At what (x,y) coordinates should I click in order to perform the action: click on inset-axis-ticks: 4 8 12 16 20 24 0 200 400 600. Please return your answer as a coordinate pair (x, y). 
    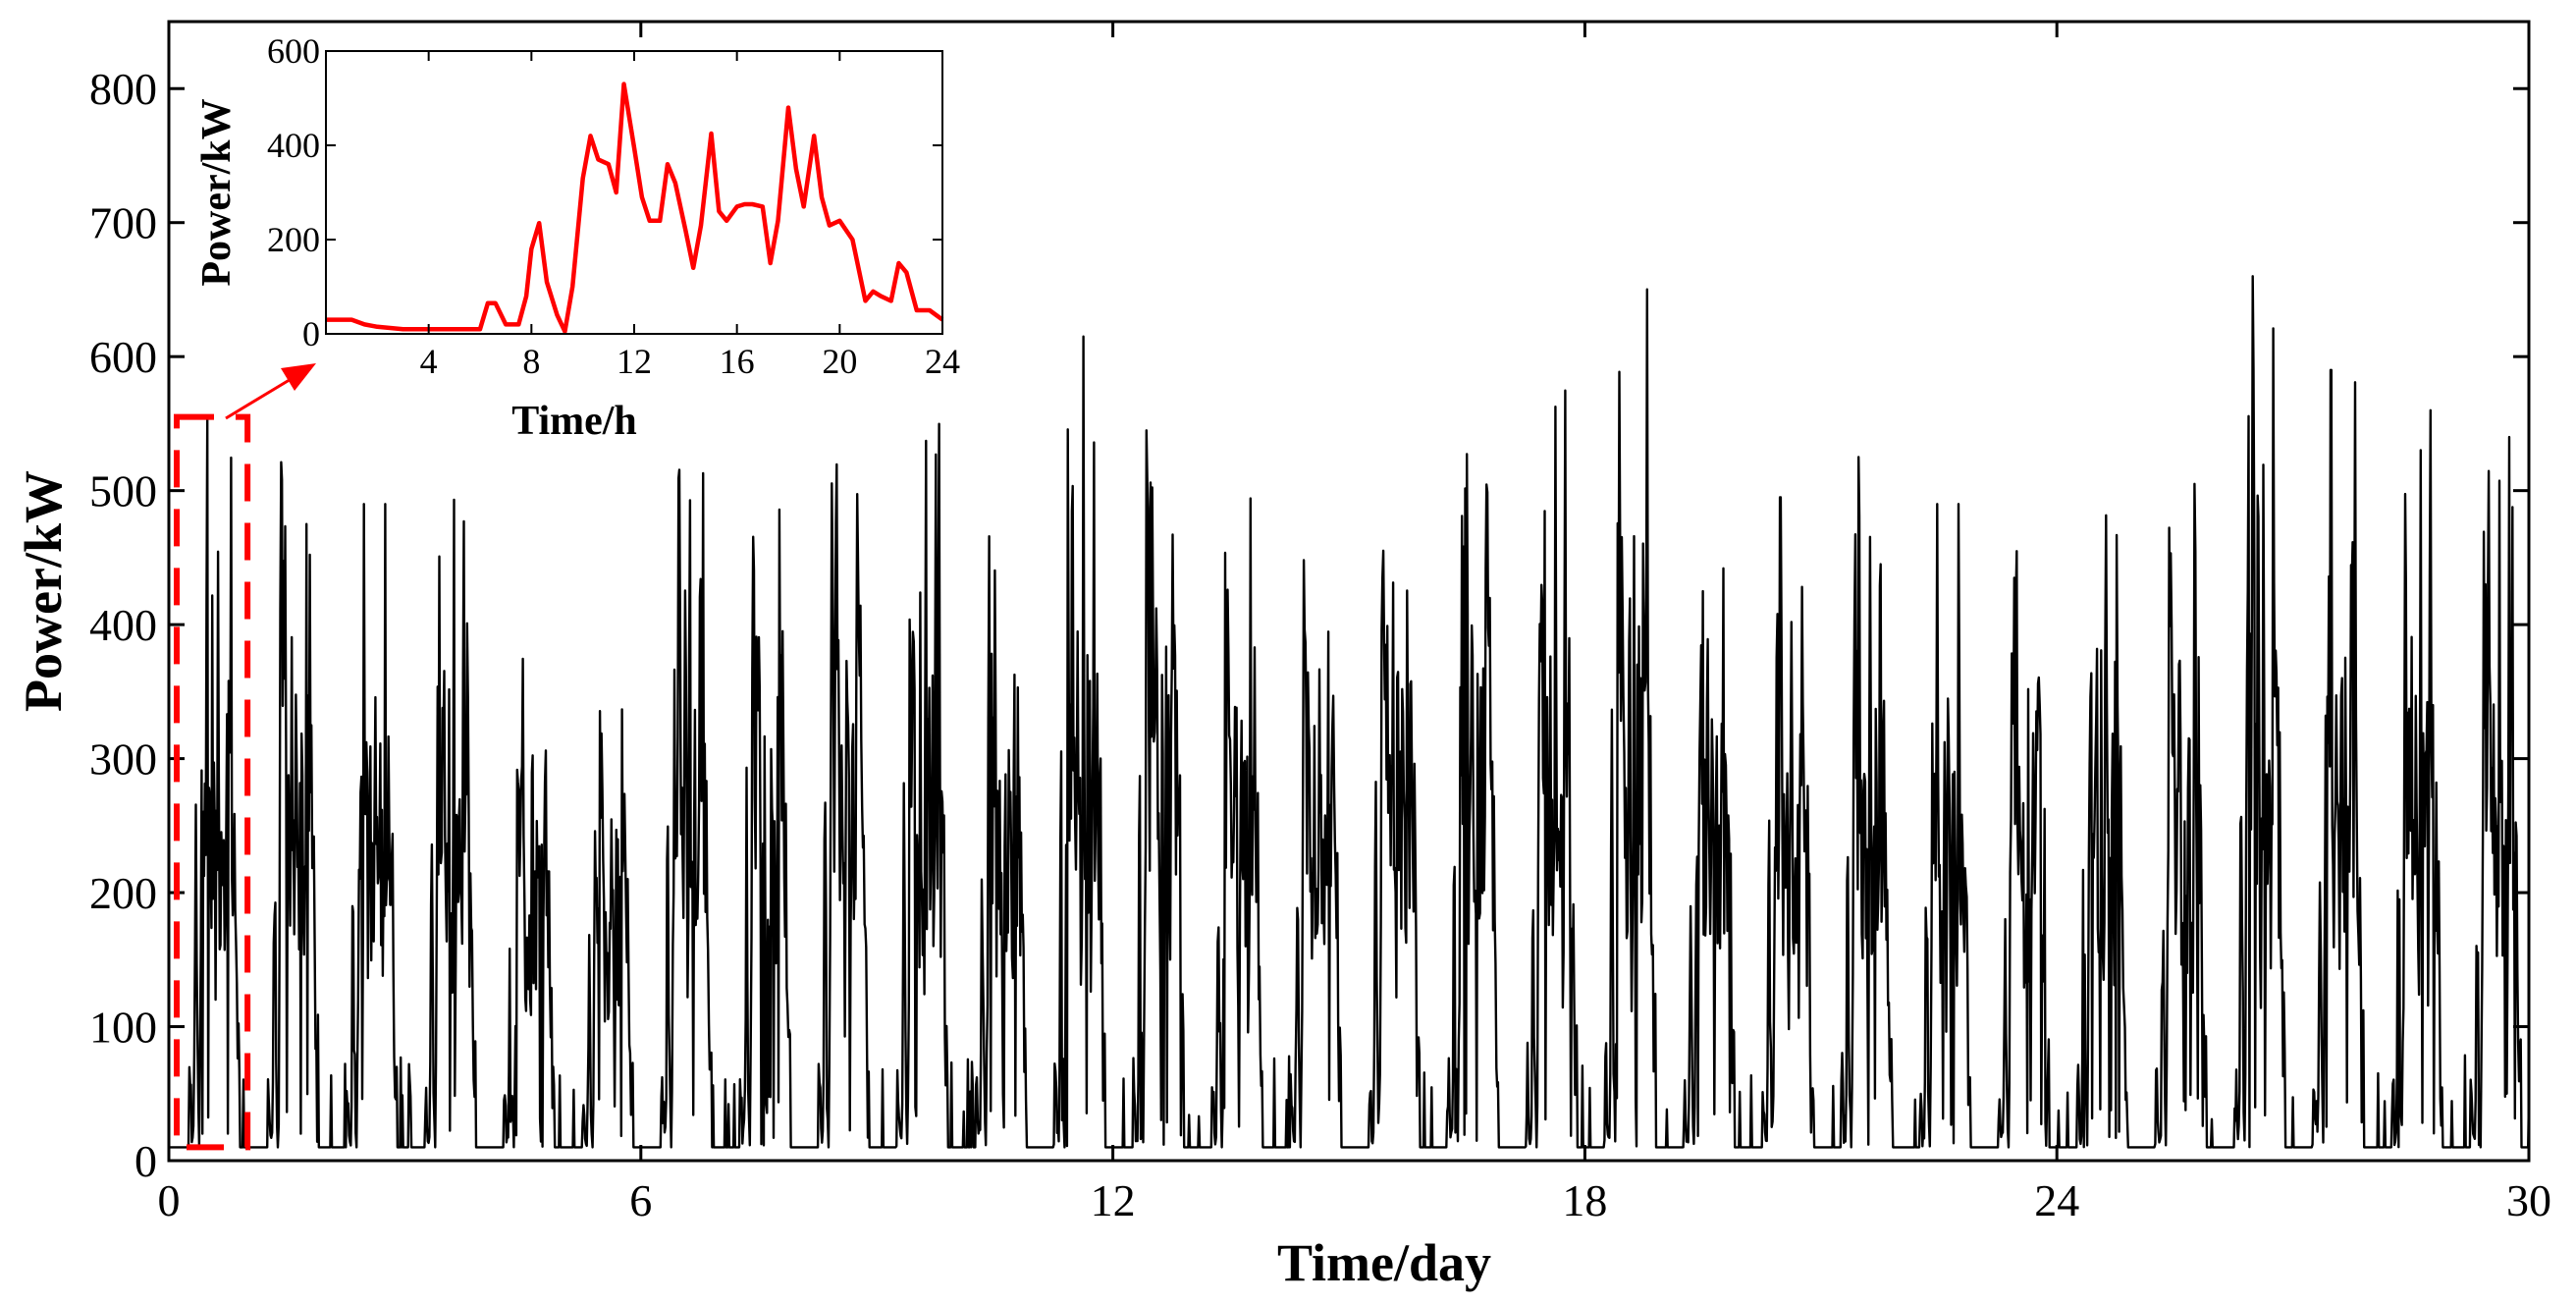
    Looking at the image, I should click on (613, 206).